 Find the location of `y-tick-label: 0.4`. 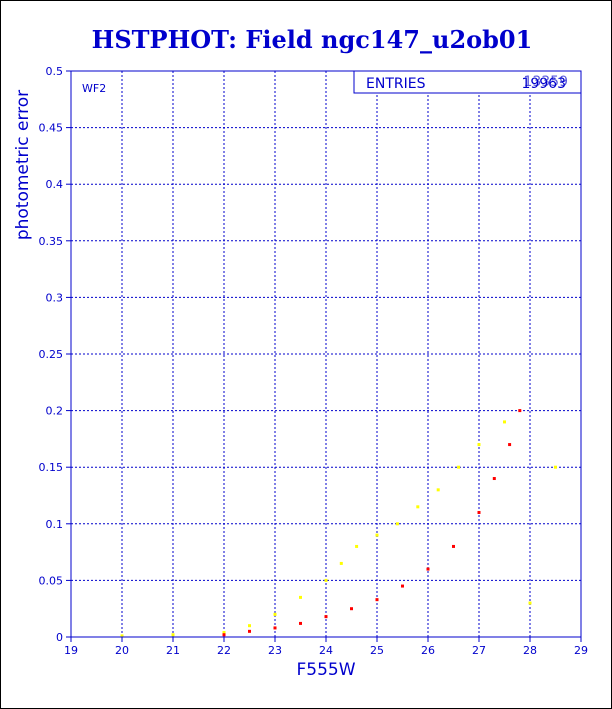

y-tick-label: 0.4 is located at coordinates (55, 184).